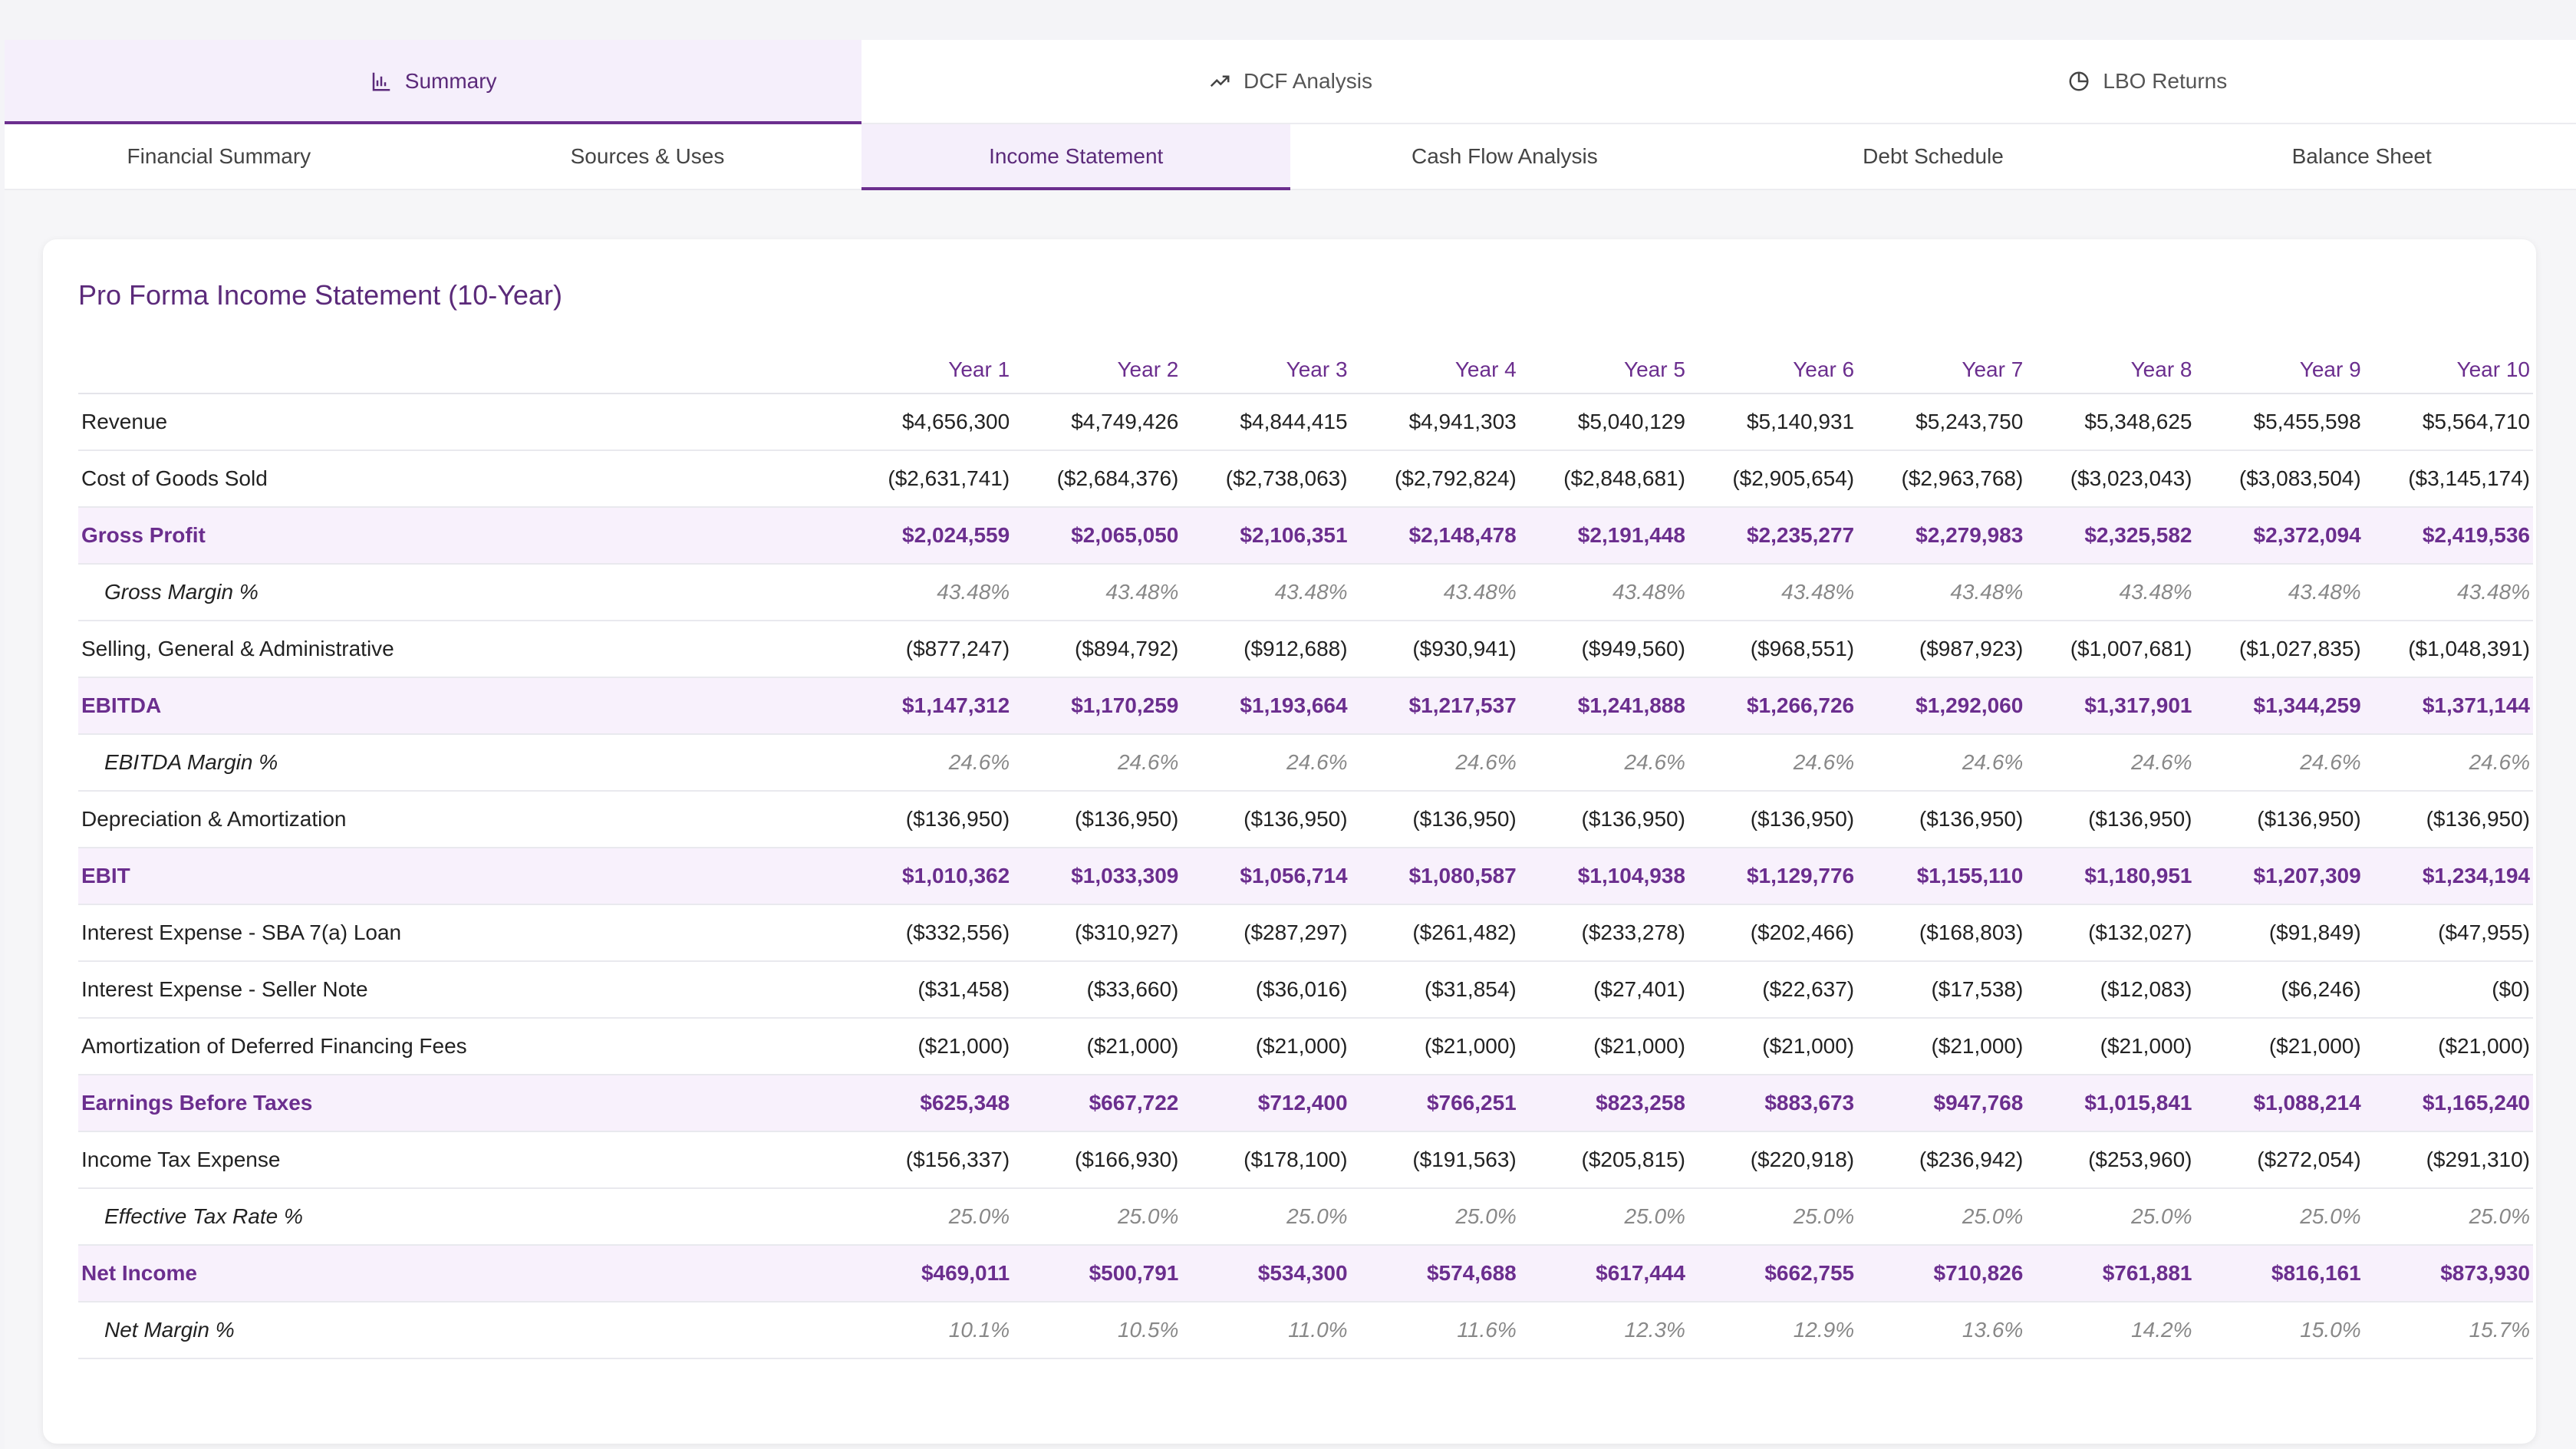 The image size is (2576, 1449). What do you see at coordinates (2448, 1160) in the screenshot?
I see `table-cell: ($291,310)` at bounding box center [2448, 1160].